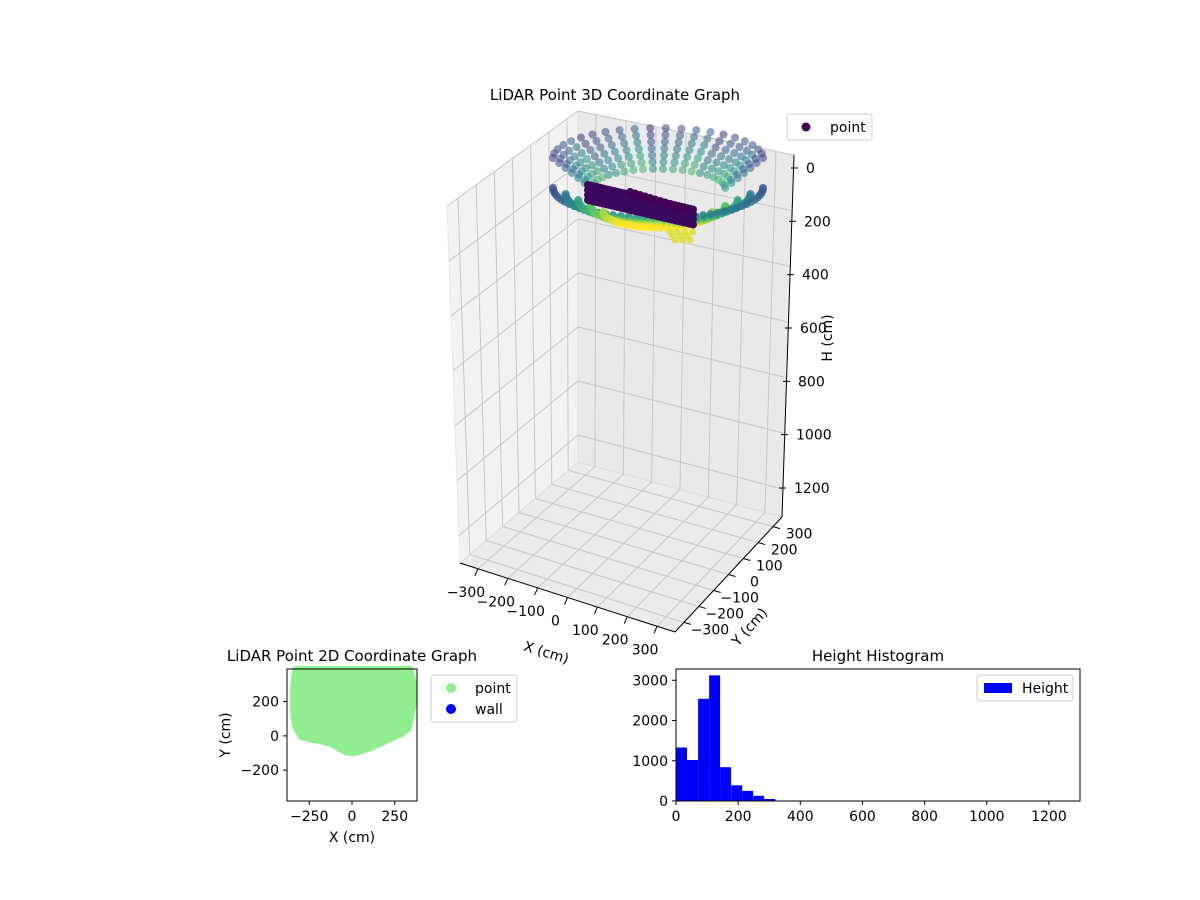 This screenshot has height=900, width=1200. What do you see at coordinates (650, 681) in the screenshot?
I see `histogram-y-tick-label: 3000` at bounding box center [650, 681].